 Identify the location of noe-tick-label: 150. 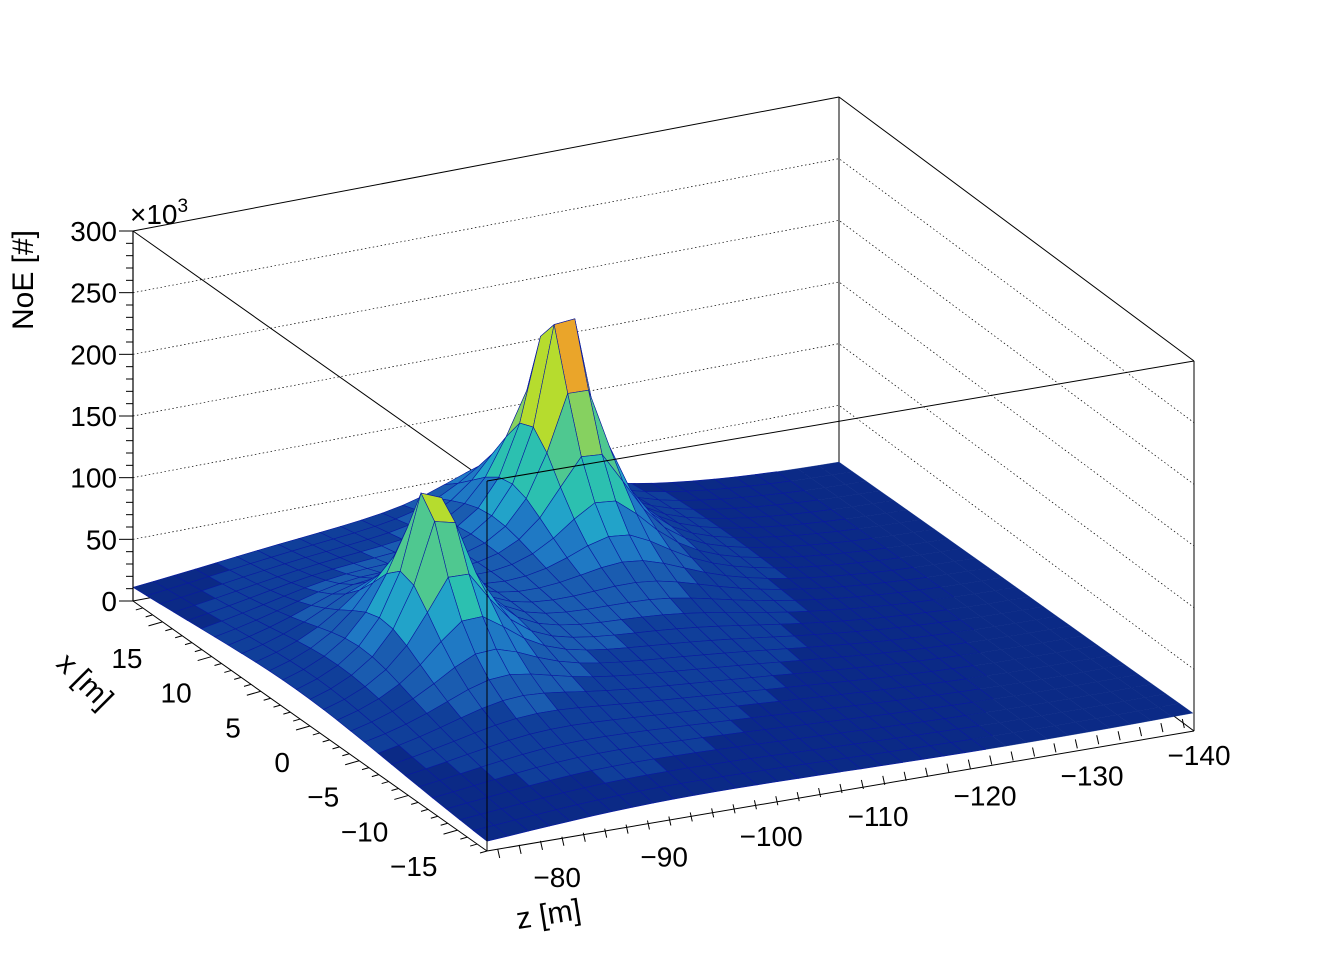
(93, 416).